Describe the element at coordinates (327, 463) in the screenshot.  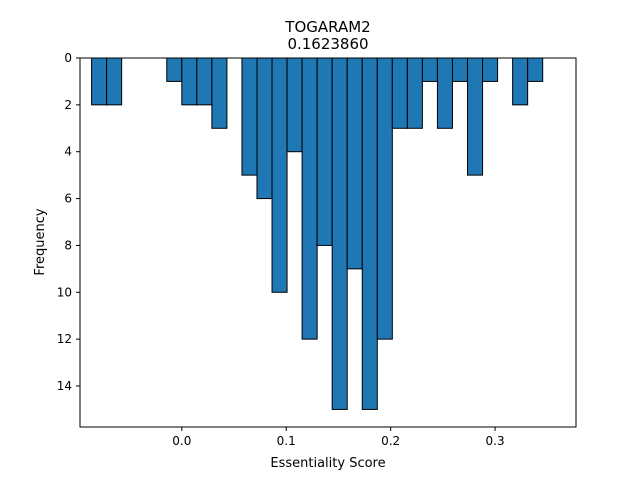
I see `x-axis-label: Essentiality Score` at that location.